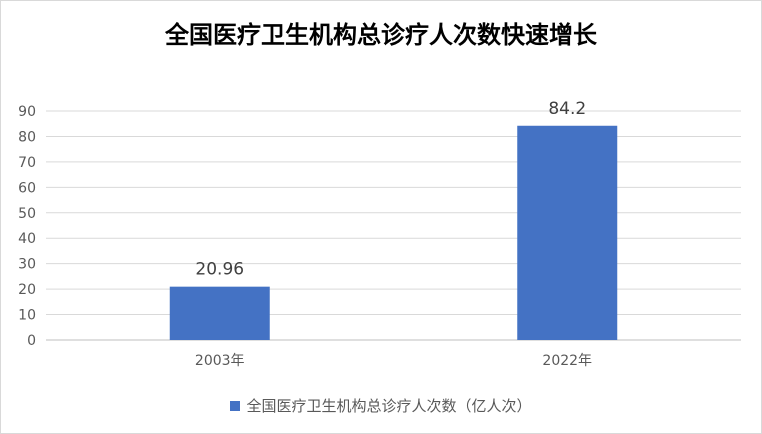 The image size is (762, 434). What do you see at coordinates (27, 188) in the screenshot?
I see `y-tick-label: 60` at bounding box center [27, 188].